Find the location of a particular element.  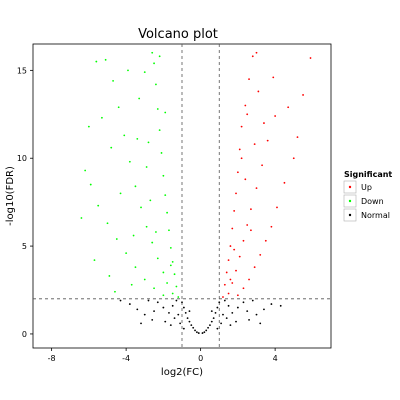

x-axis-ticks: -8 -4 0 4 is located at coordinates (163, 355).